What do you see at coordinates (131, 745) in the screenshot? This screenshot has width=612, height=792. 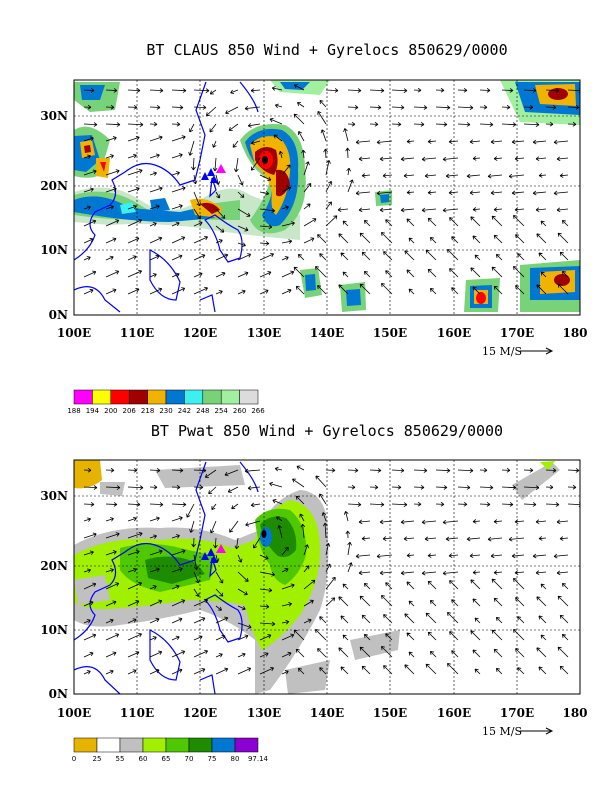 I see `colorbar-swatch` at bounding box center [131, 745].